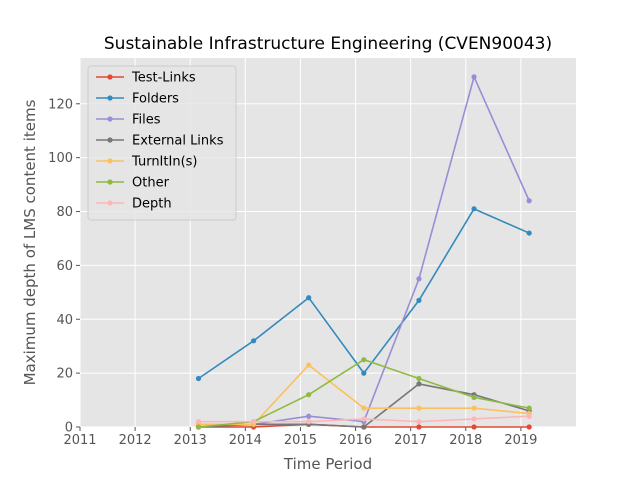 The height and width of the screenshot is (485, 640). What do you see at coordinates (69, 428) in the screenshot?
I see `y-tick-label: 0` at bounding box center [69, 428].